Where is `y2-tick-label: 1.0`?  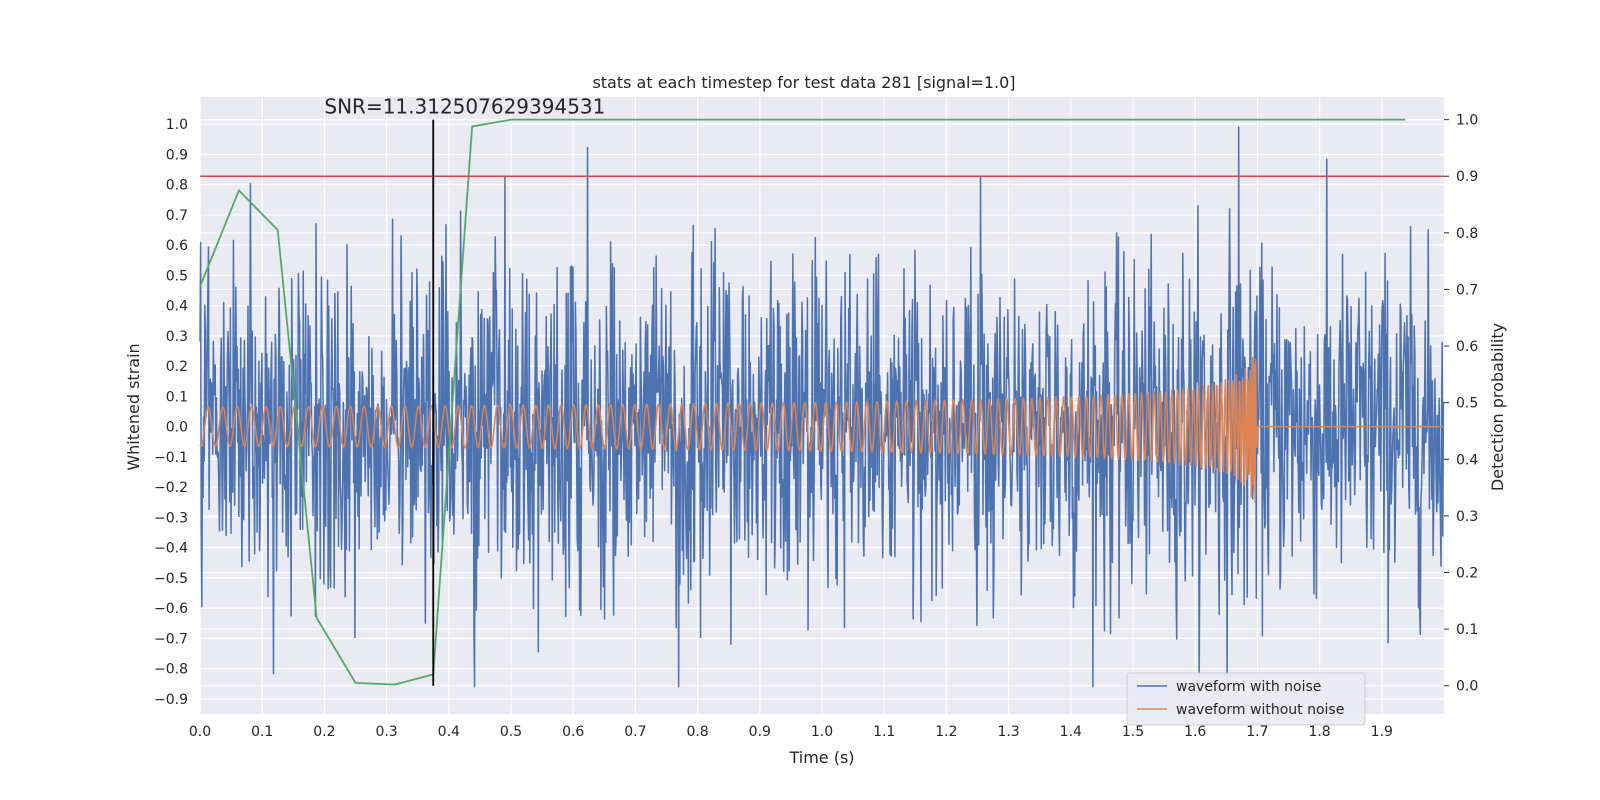 y2-tick-label: 1.0 is located at coordinates (1467, 121).